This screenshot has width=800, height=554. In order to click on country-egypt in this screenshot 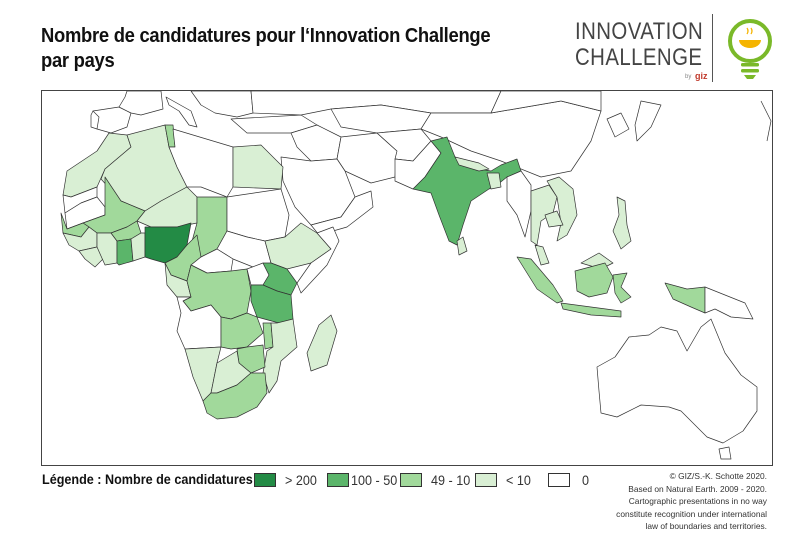, I will do `click(258, 167)`.